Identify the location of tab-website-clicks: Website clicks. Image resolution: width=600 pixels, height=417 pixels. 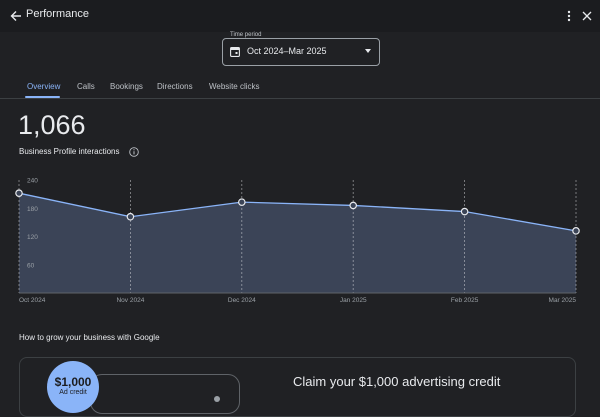
(234, 86).